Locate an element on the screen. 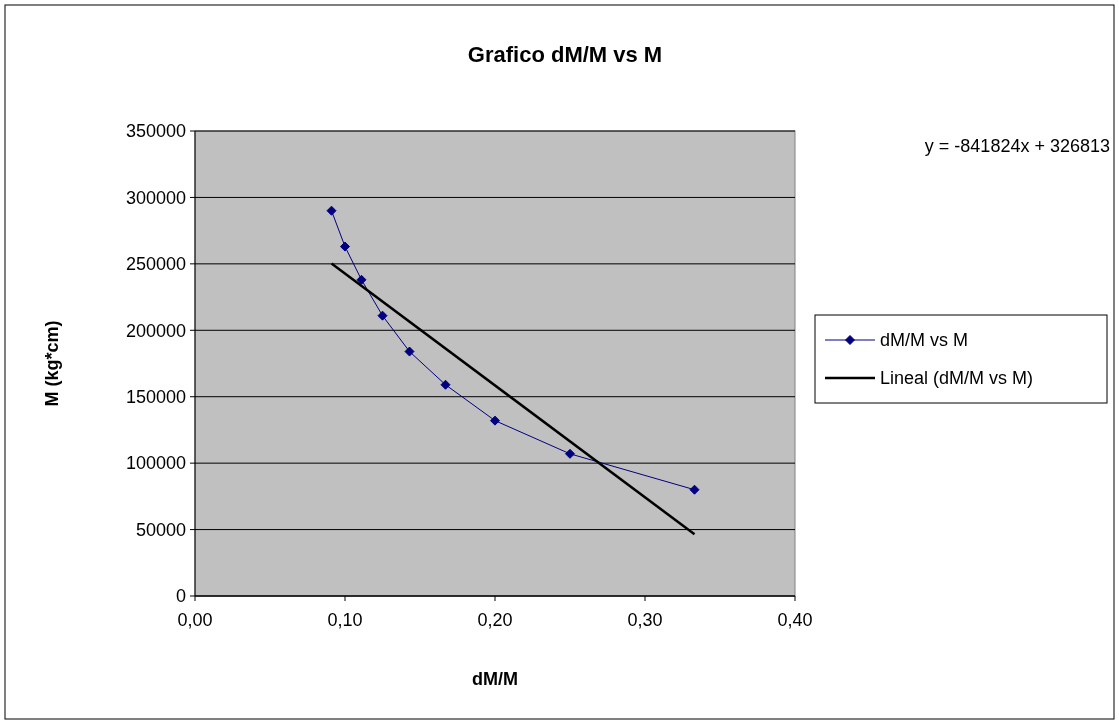  x-tick-label: 0,40 is located at coordinates (795, 620).